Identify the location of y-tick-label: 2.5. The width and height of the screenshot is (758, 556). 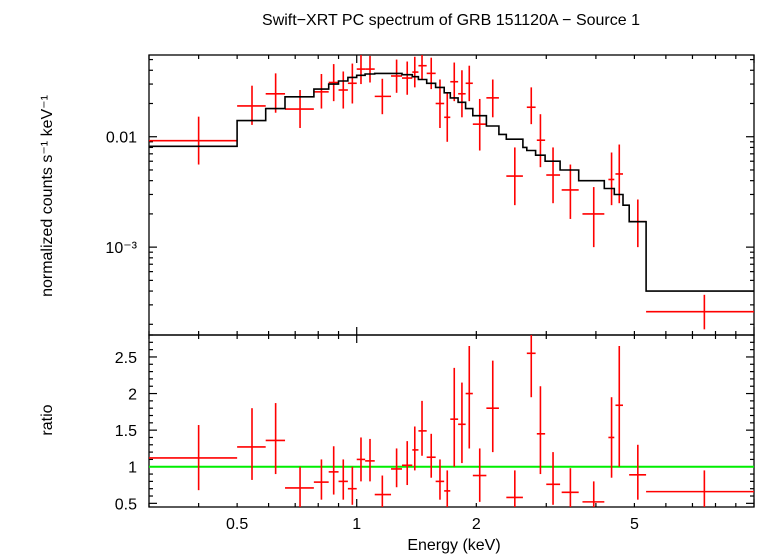
(126, 358).